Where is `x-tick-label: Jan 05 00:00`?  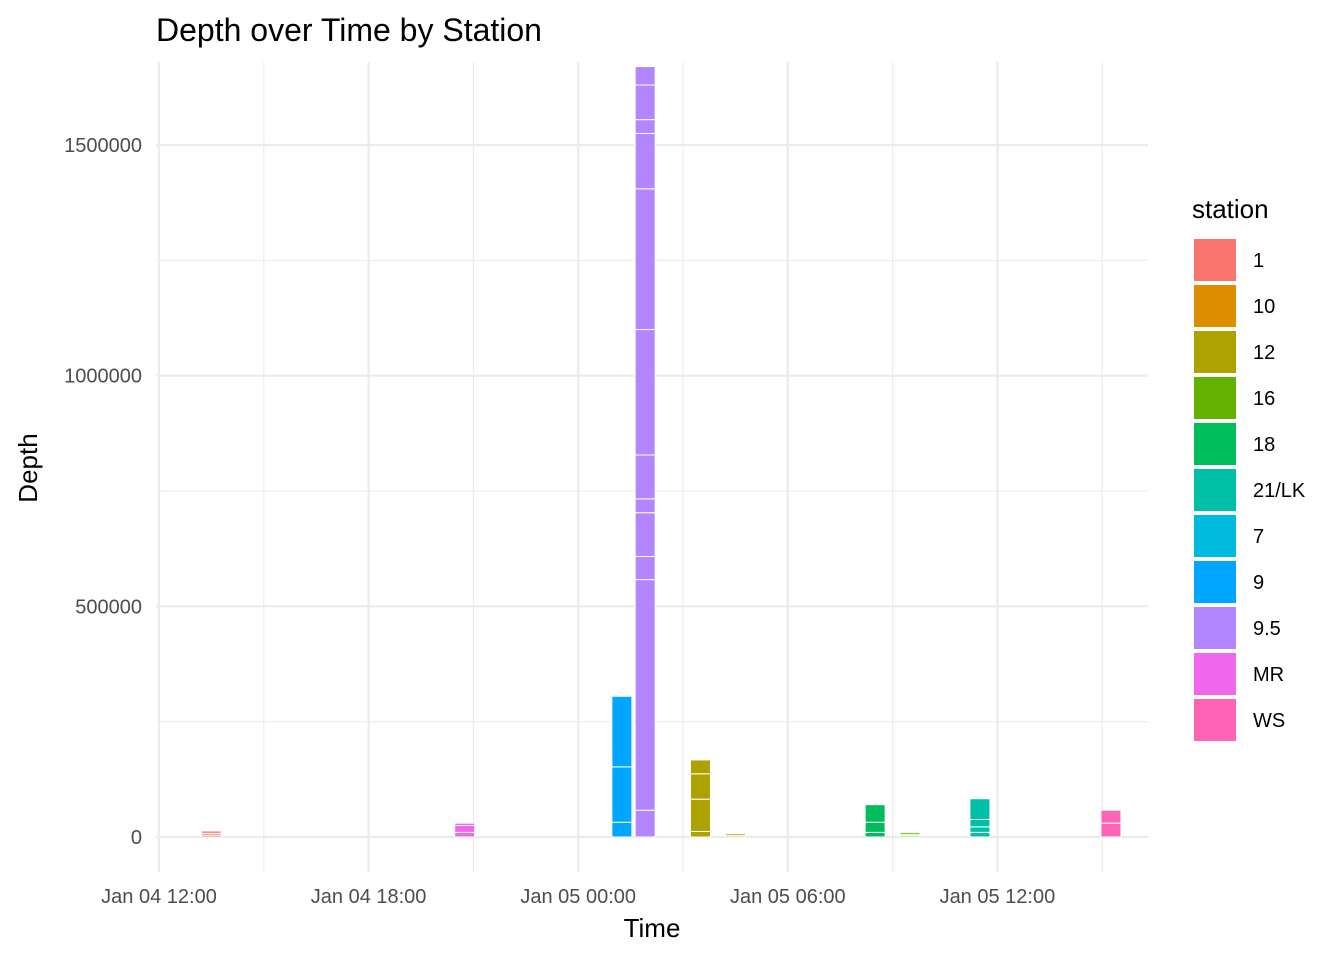 x-tick-label: Jan 05 00:00 is located at coordinates (578, 897).